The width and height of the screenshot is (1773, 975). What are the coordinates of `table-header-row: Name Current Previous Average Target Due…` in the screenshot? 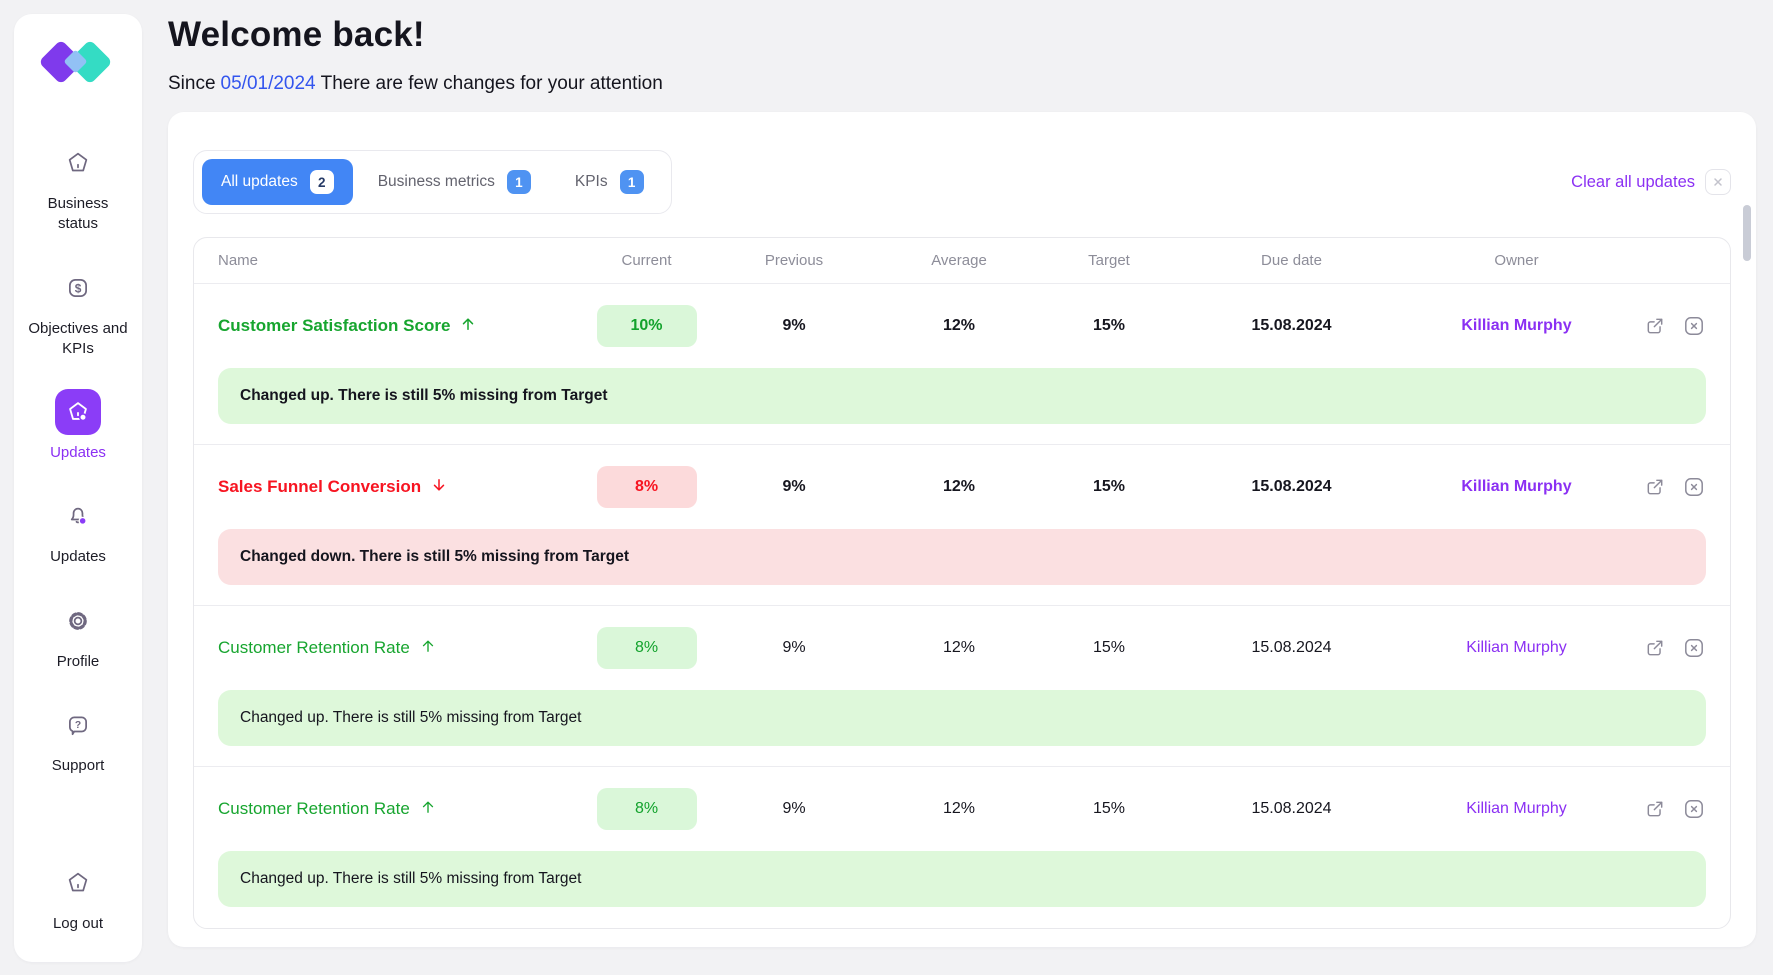 It's located at (962, 261).